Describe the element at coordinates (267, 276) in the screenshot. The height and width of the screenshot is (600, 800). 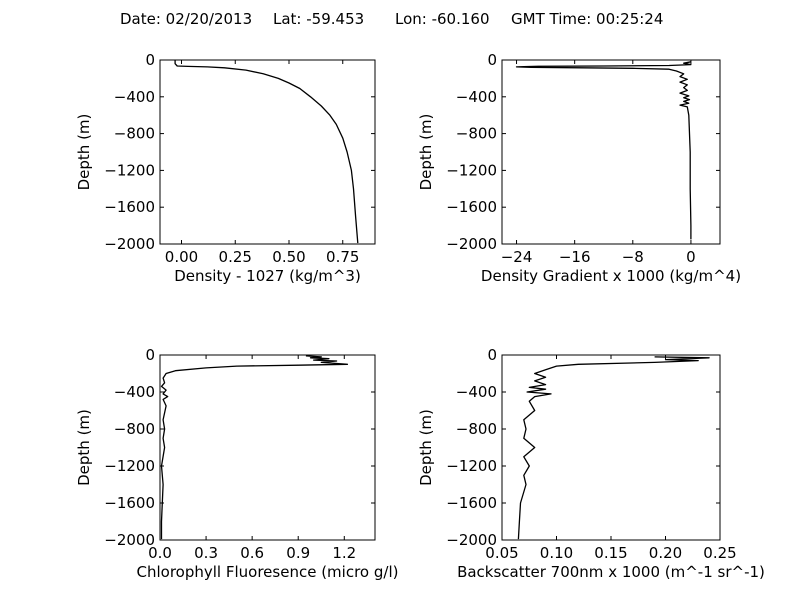
I see `panel-1-xlabel: Density - 1027 (kg/m^3)` at that location.